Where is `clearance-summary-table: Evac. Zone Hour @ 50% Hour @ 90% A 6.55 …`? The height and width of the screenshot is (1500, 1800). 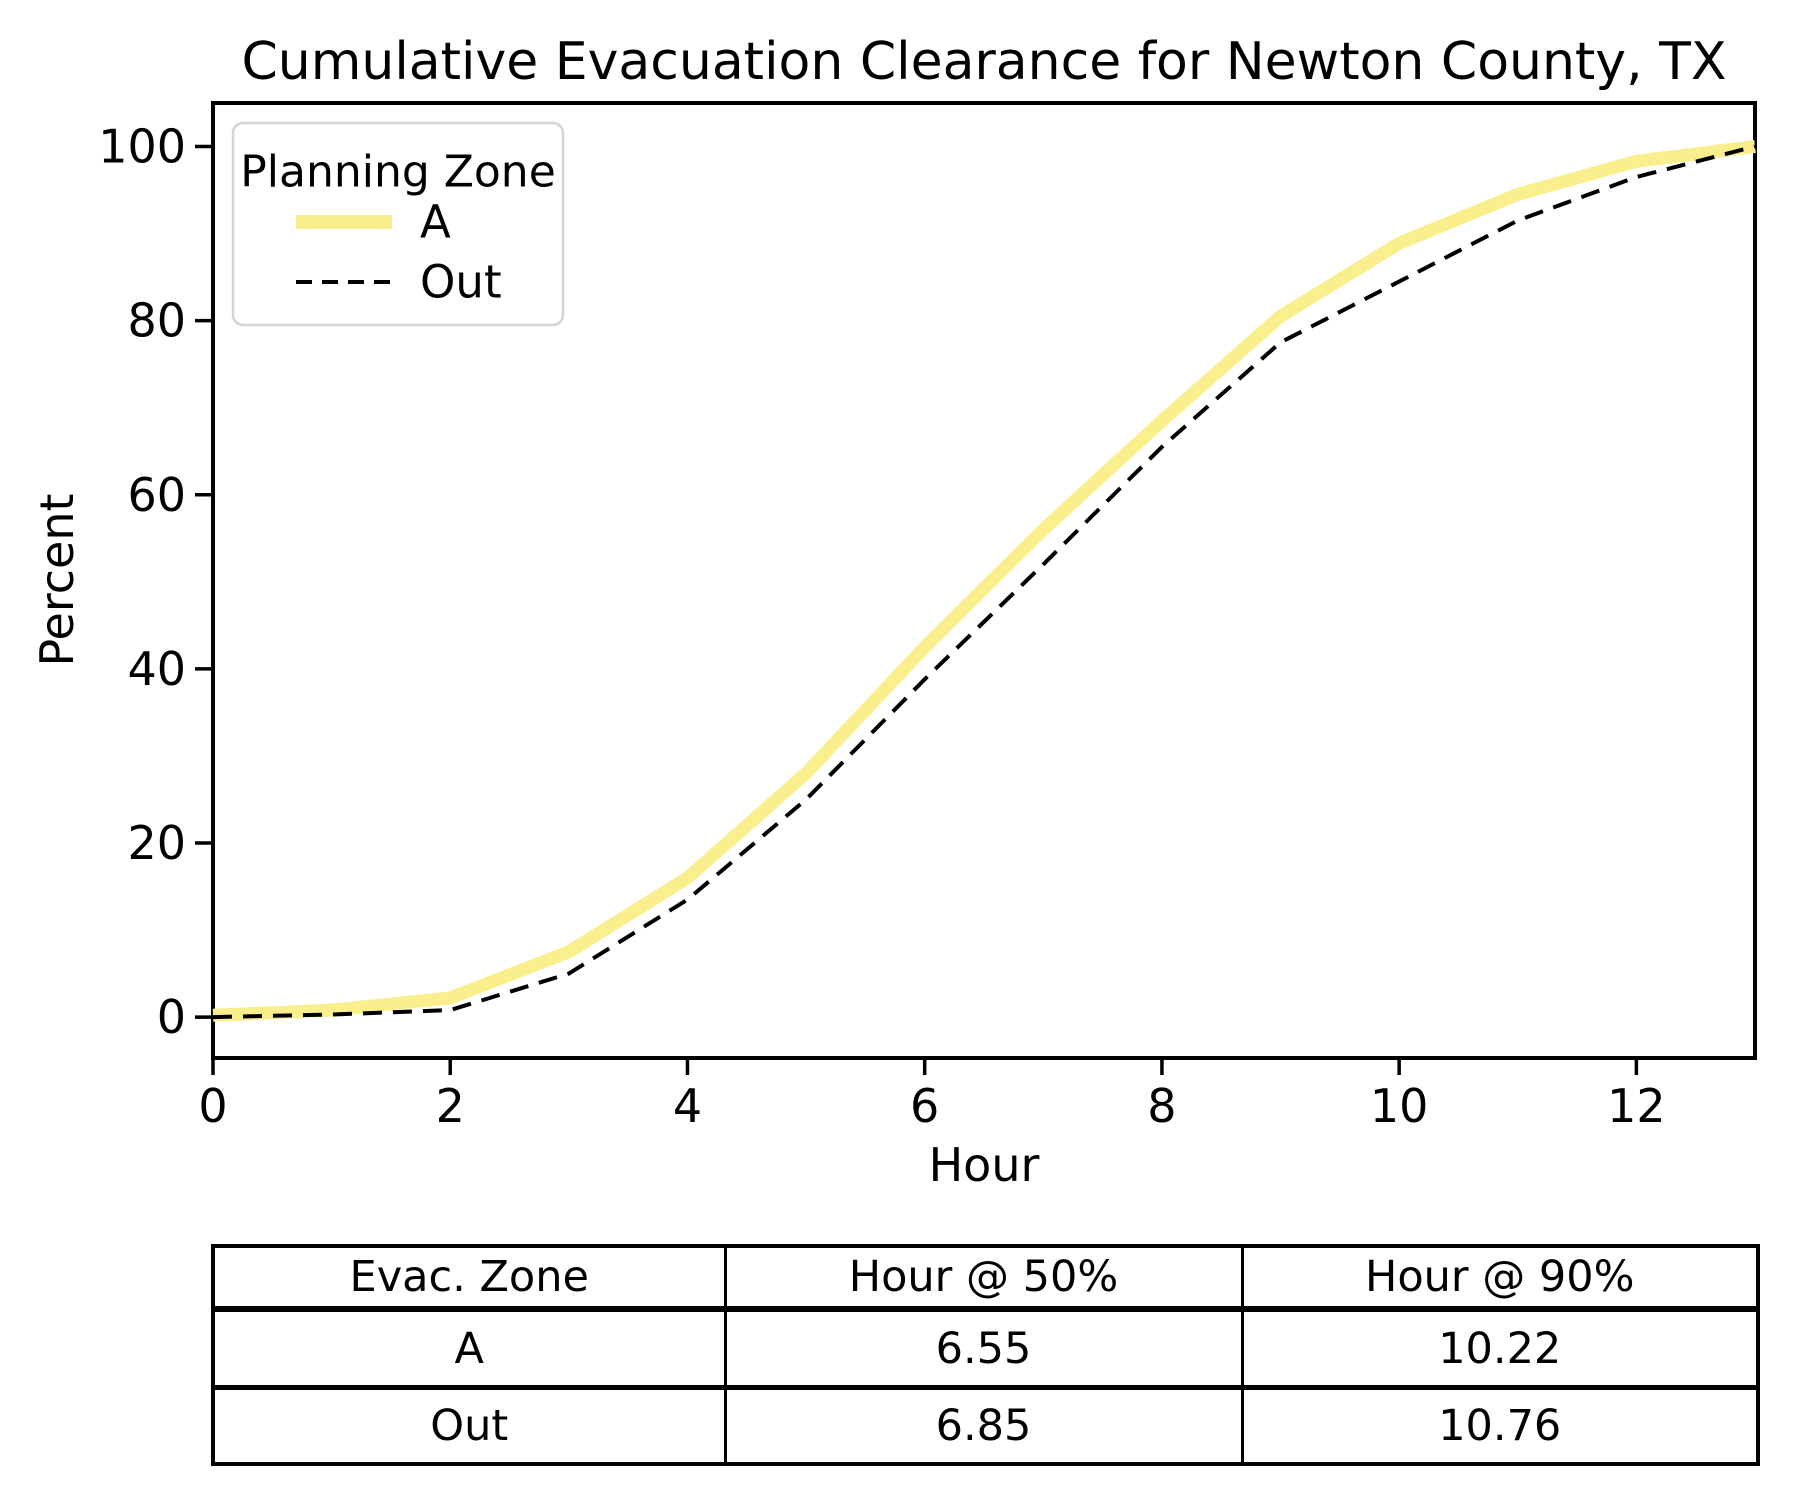 clearance-summary-table: Evac. Zone Hour @ 50% Hour @ 90% A 6.55 … is located at coordinates (985, 1355).